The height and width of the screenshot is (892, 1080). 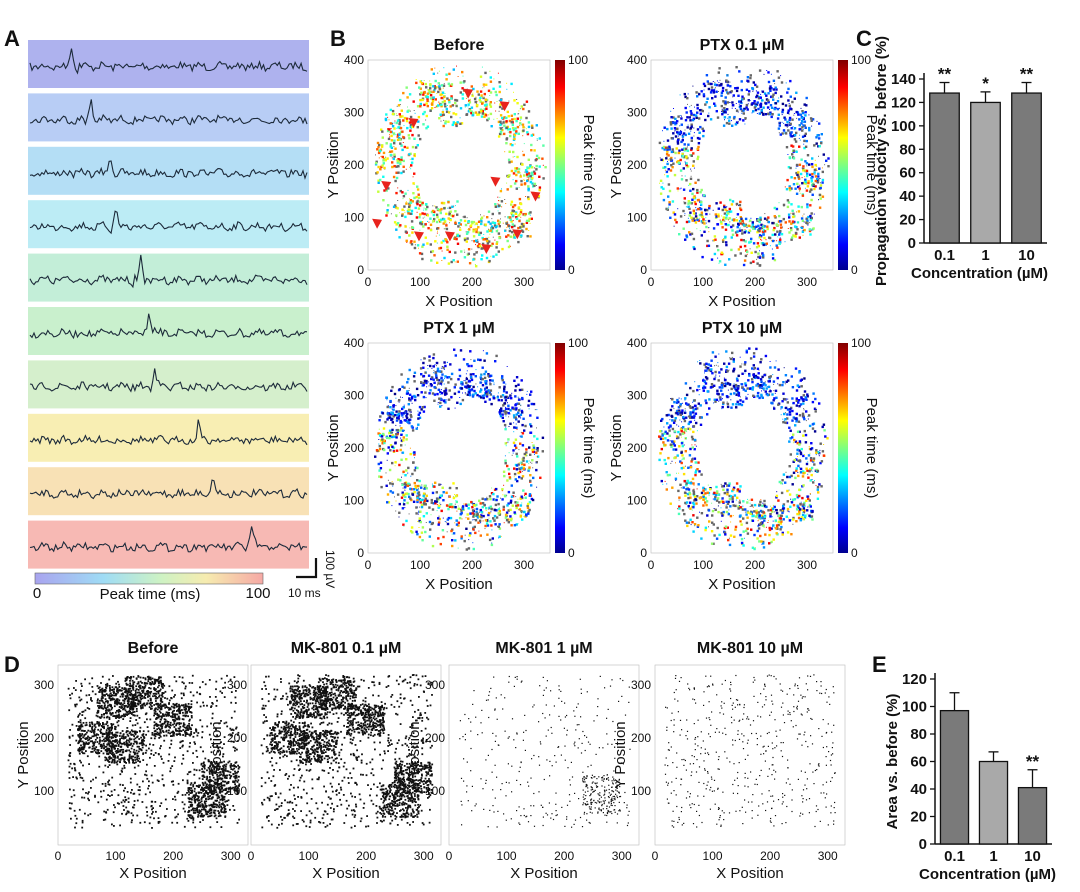 What do you see at coordinates (861, 60) in the screenshot?
I see `colorbar-tick: 100` at bounding box center [861, 60].